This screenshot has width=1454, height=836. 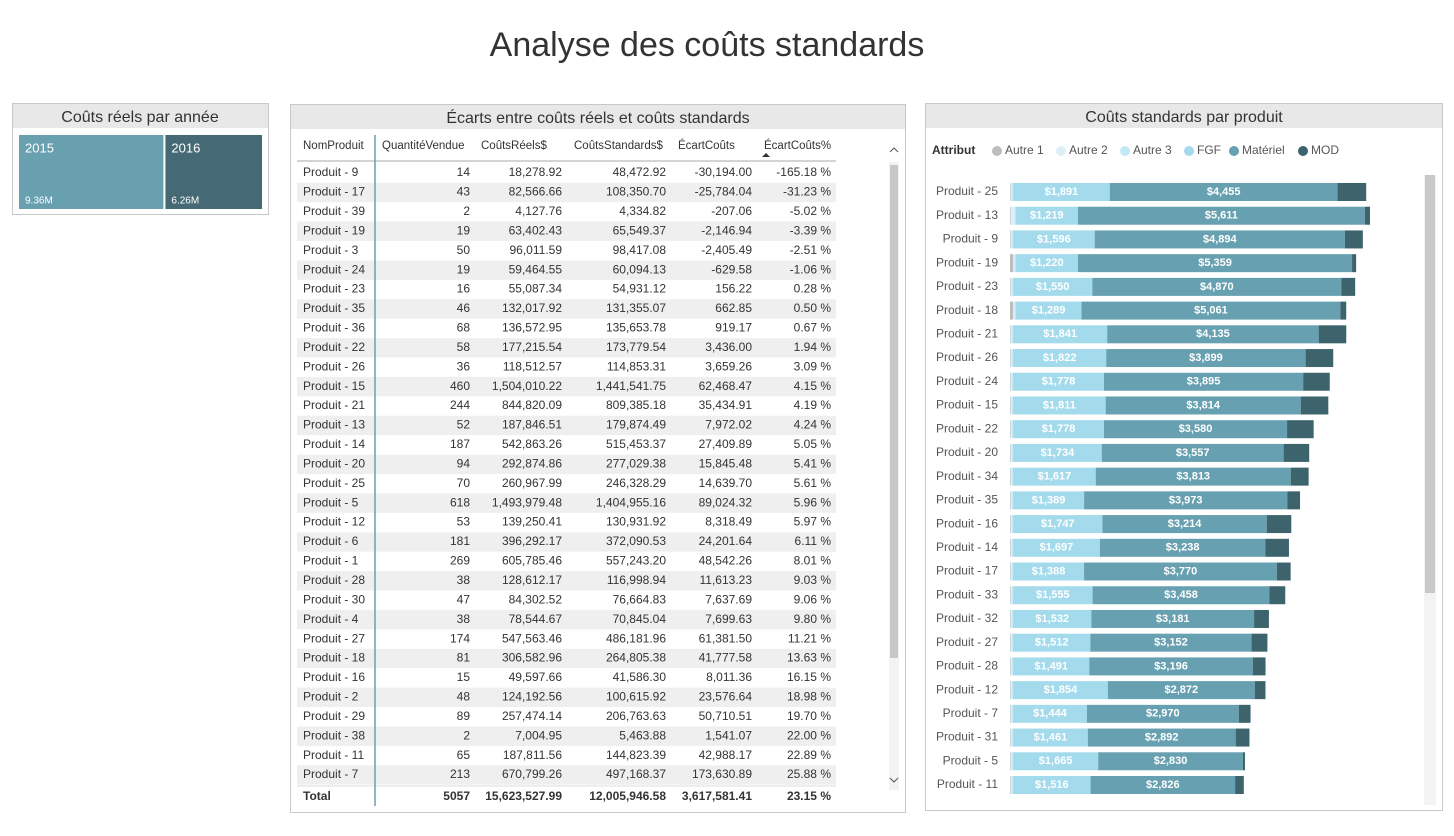 What do you see at coordinates (731, 269) in the screenshot?
I see `table-cell: -629.58` at bounding box center [731, 269].